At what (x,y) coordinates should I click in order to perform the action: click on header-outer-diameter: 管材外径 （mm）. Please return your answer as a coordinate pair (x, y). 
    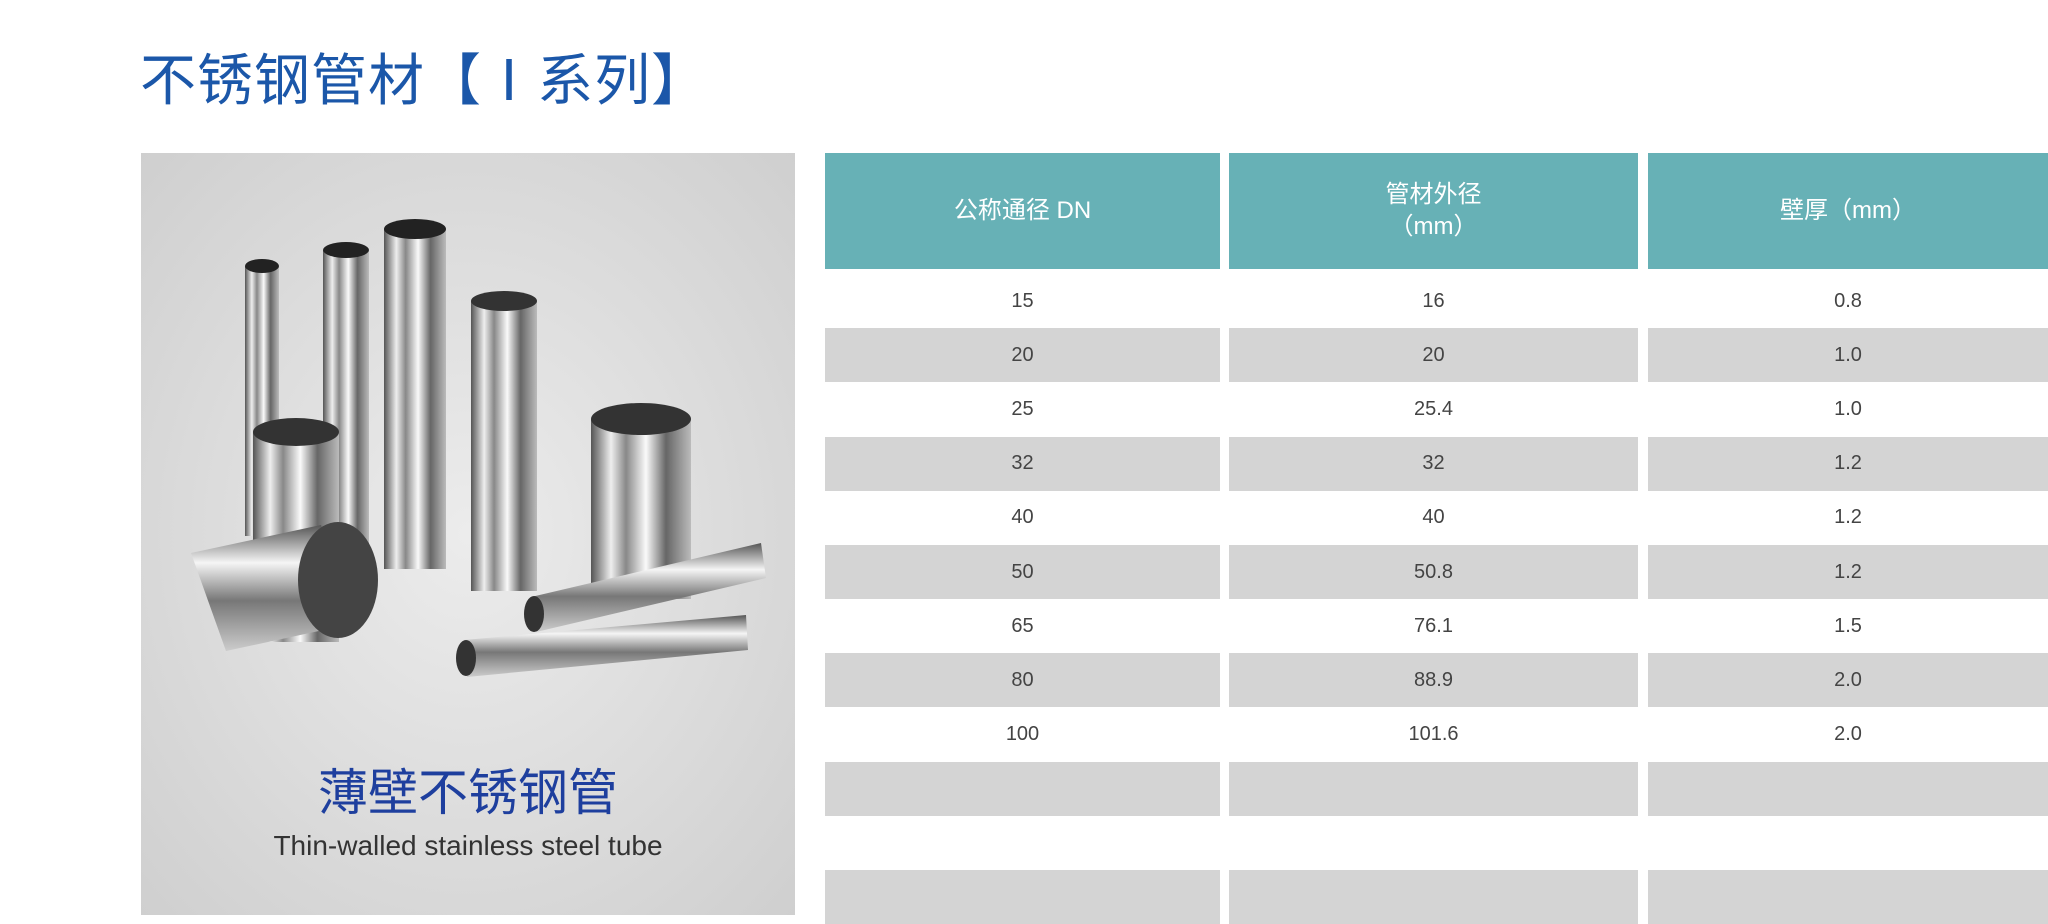
    Looking at the image, I should click on (1433, 211).